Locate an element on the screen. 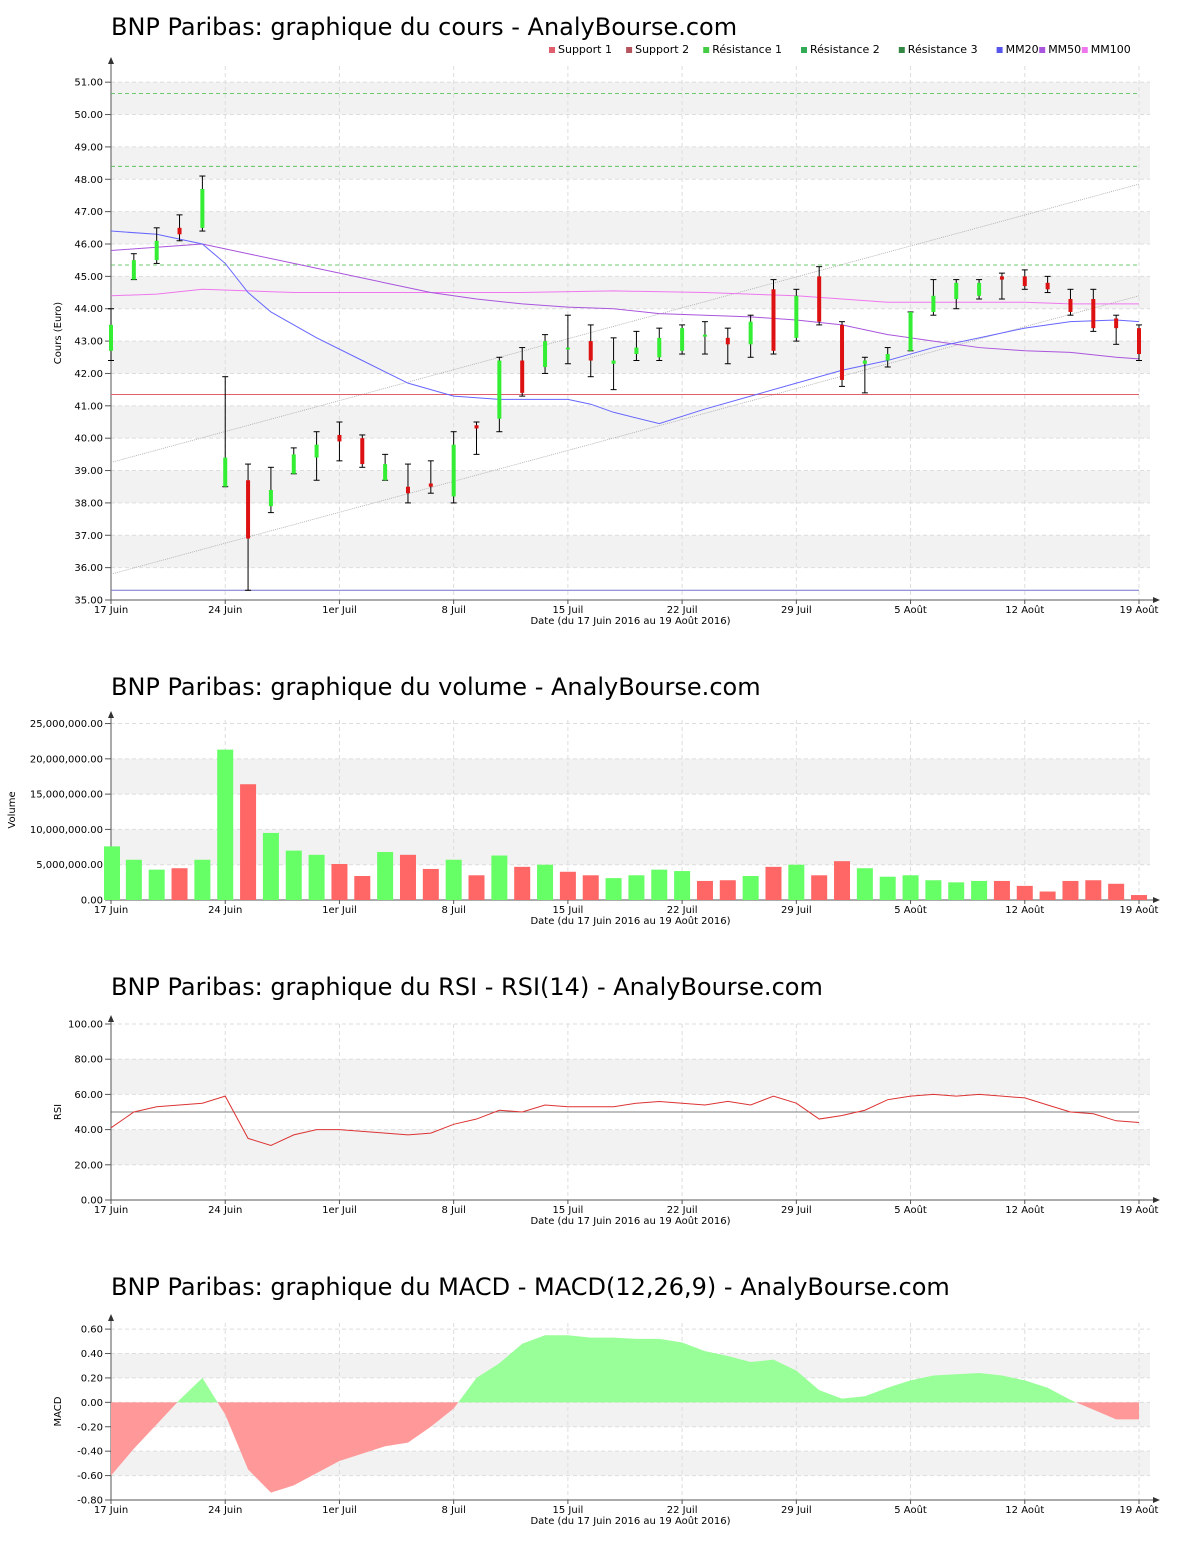  y-tick-label: 0.60 is located at coordinates (92, 1330).